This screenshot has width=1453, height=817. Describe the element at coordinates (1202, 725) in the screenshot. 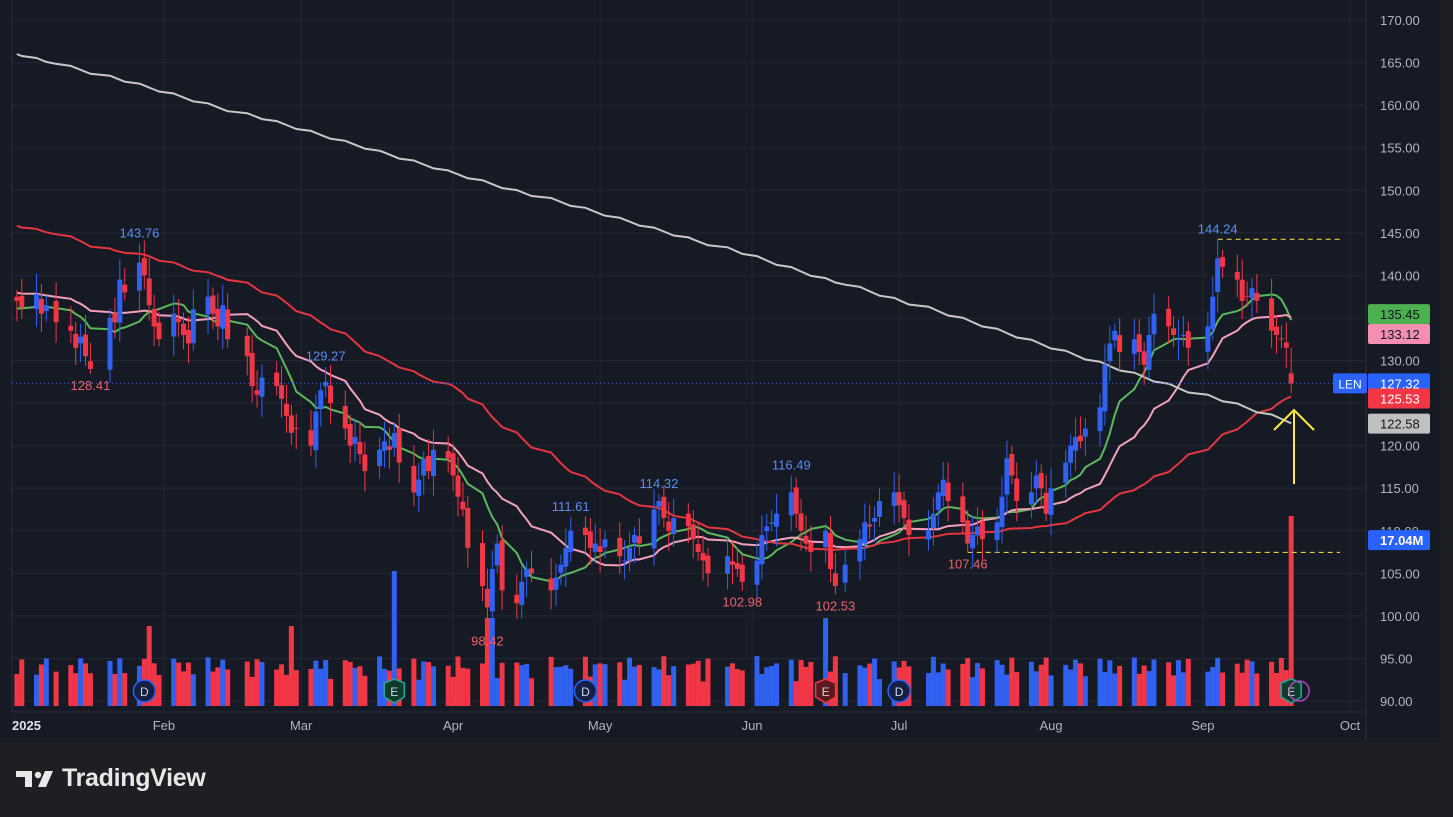

I see `x-tick-label: Sep` at that location.